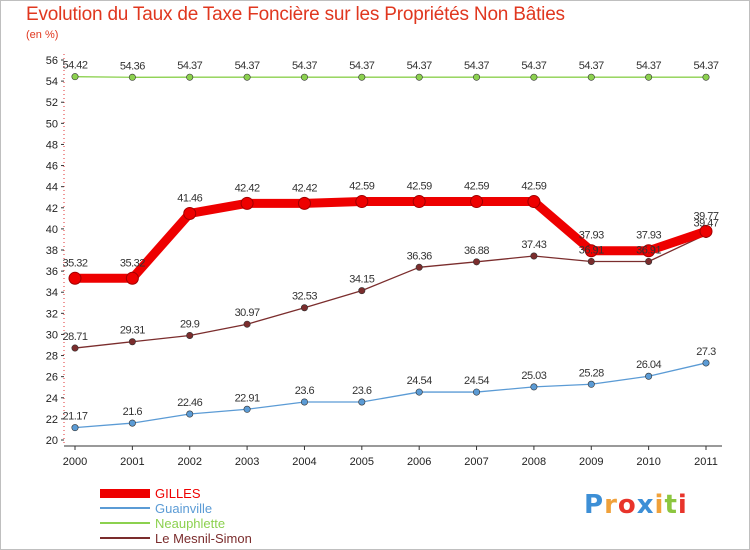 The width and height of the screenshot is (750, 550). I want to click on x-tick-label: 2007, so click(476, 462).